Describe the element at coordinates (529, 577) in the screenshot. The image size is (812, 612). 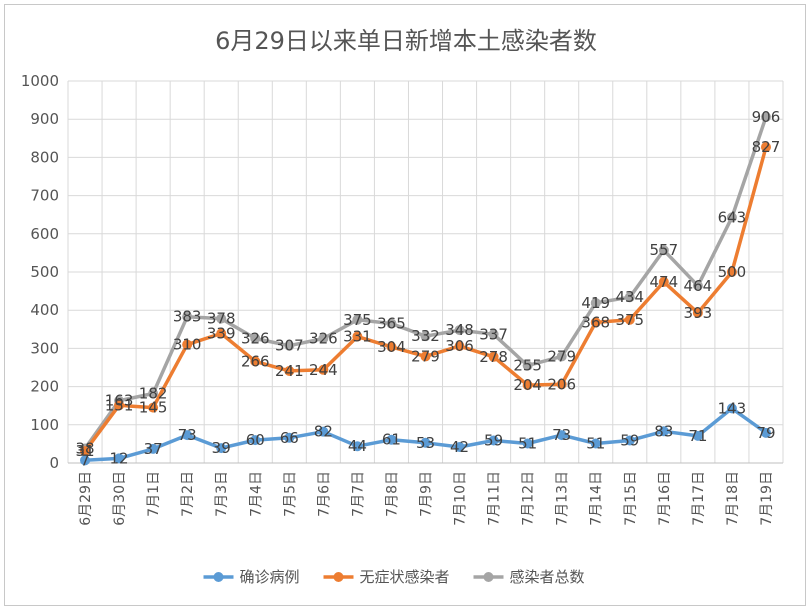
I see `legend-item: 感染者总数` at that location.